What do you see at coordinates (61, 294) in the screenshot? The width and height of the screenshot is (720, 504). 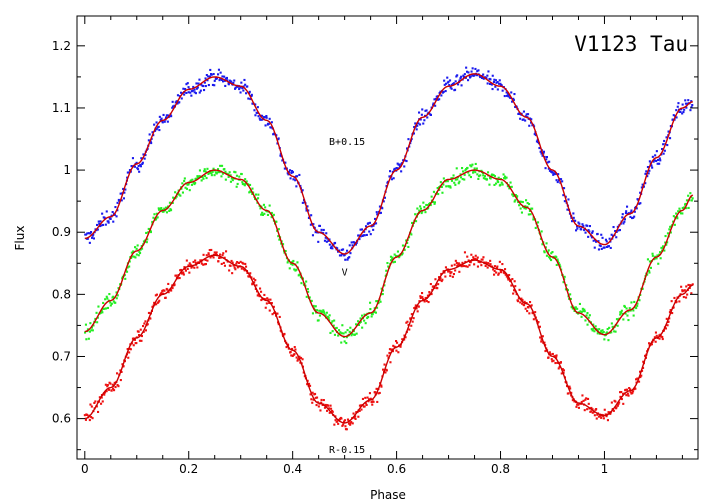 I see `y-tick-label: 0.8` at bounding box center [61, 294].